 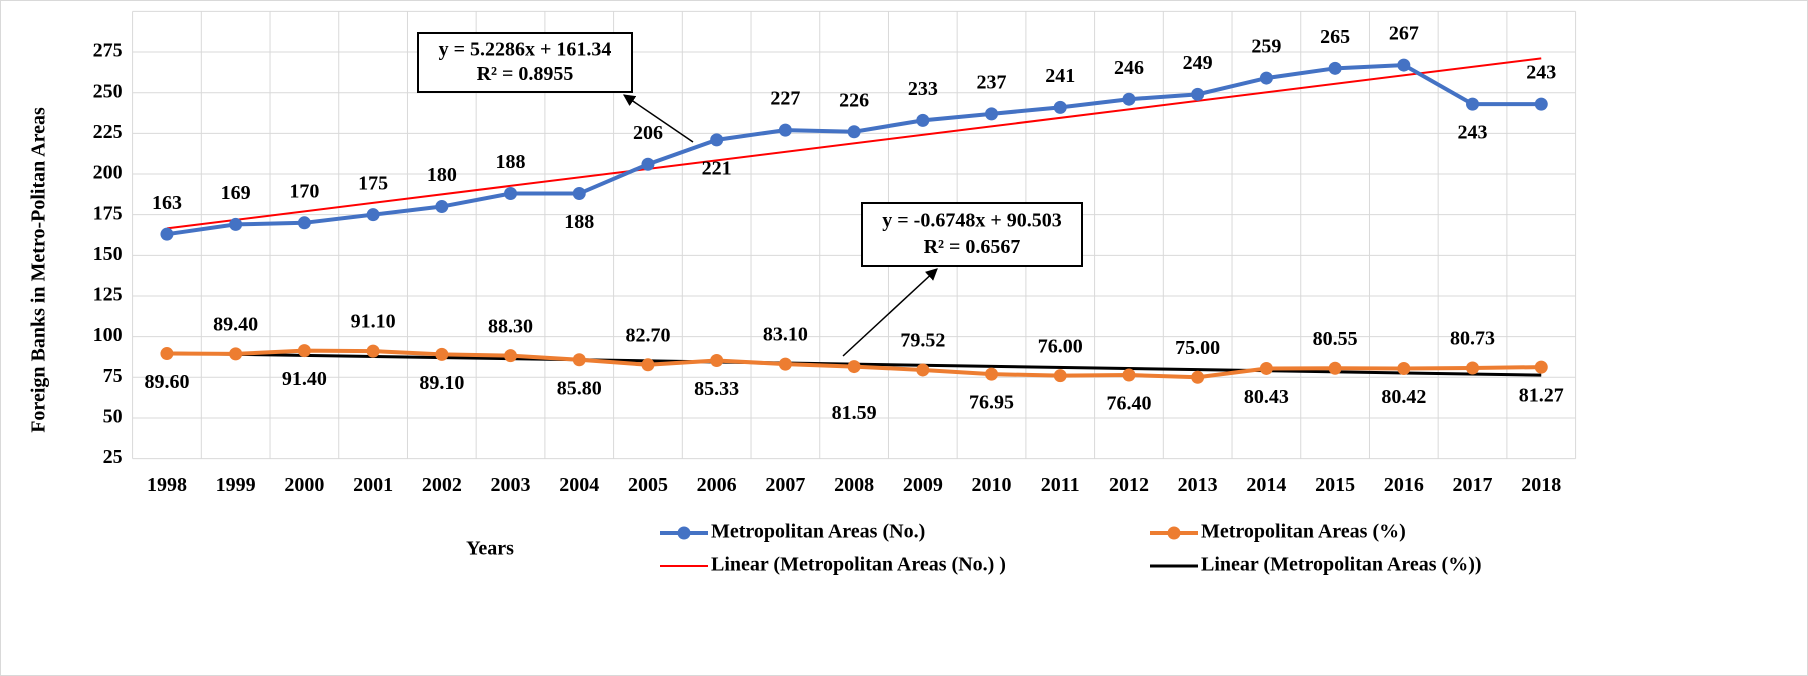 I want to click on x-tick-label: 2011, so click(x=1060, y=485).